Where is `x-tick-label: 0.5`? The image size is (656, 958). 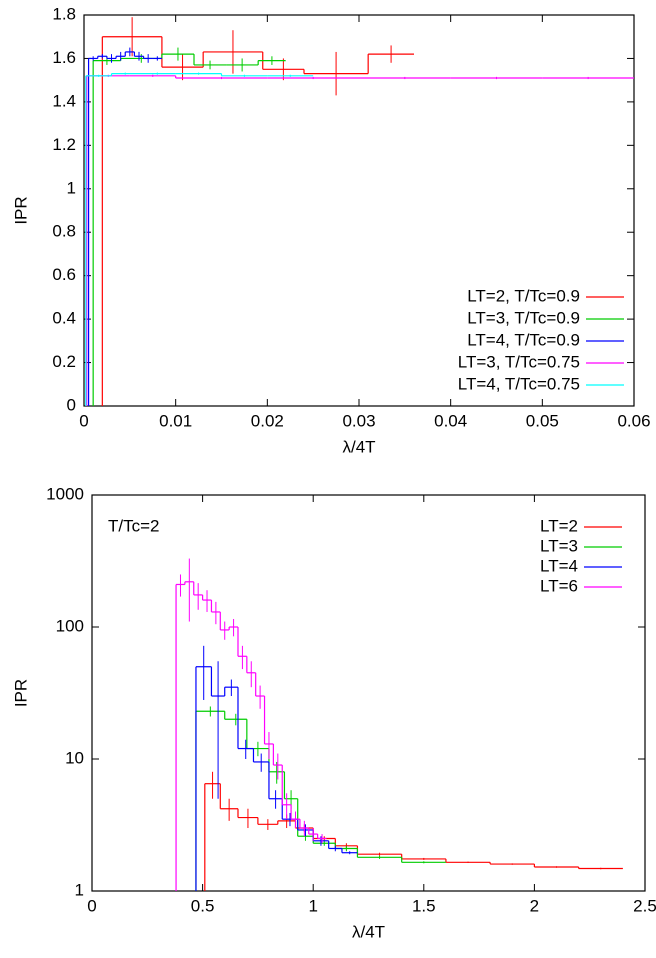 x-tick-label: 0.5 is located at coordinates (203, 905).